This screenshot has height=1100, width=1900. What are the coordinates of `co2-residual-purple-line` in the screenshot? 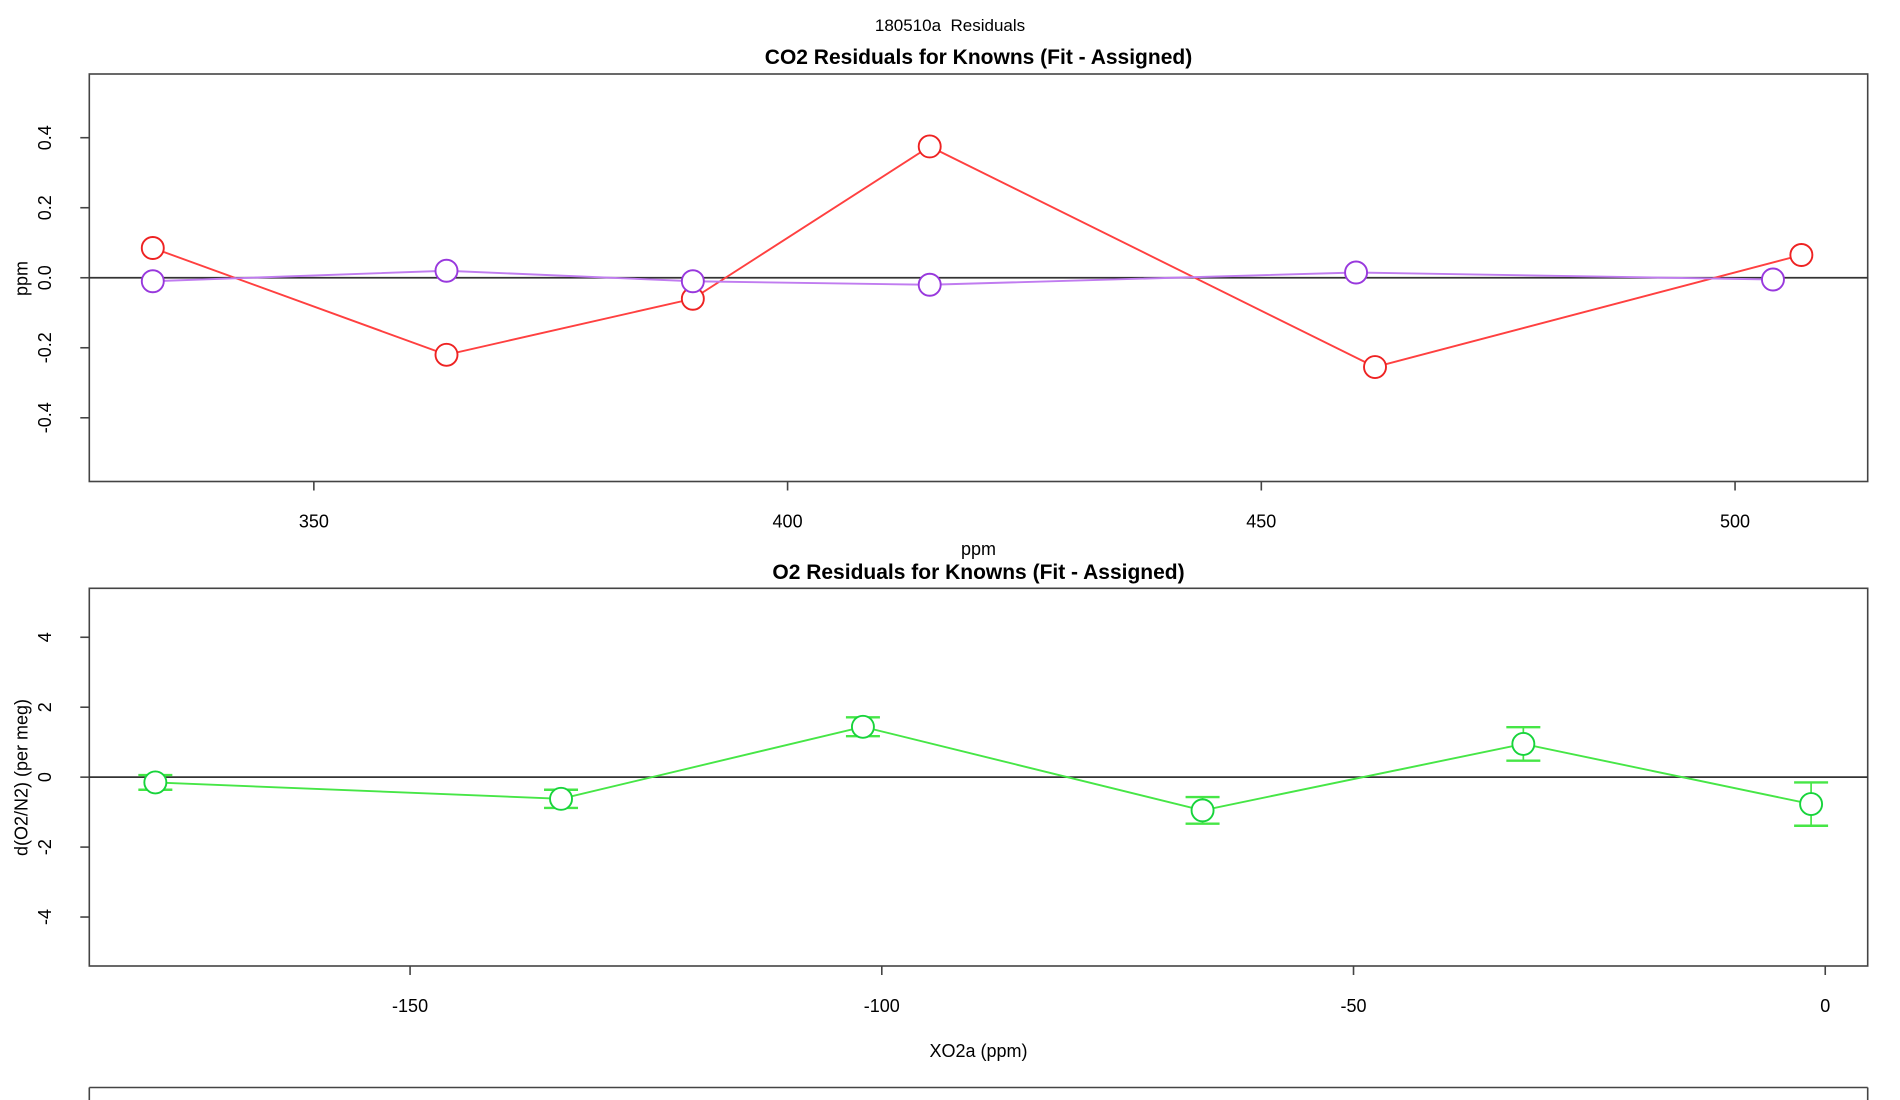 It's located at (962, 277).